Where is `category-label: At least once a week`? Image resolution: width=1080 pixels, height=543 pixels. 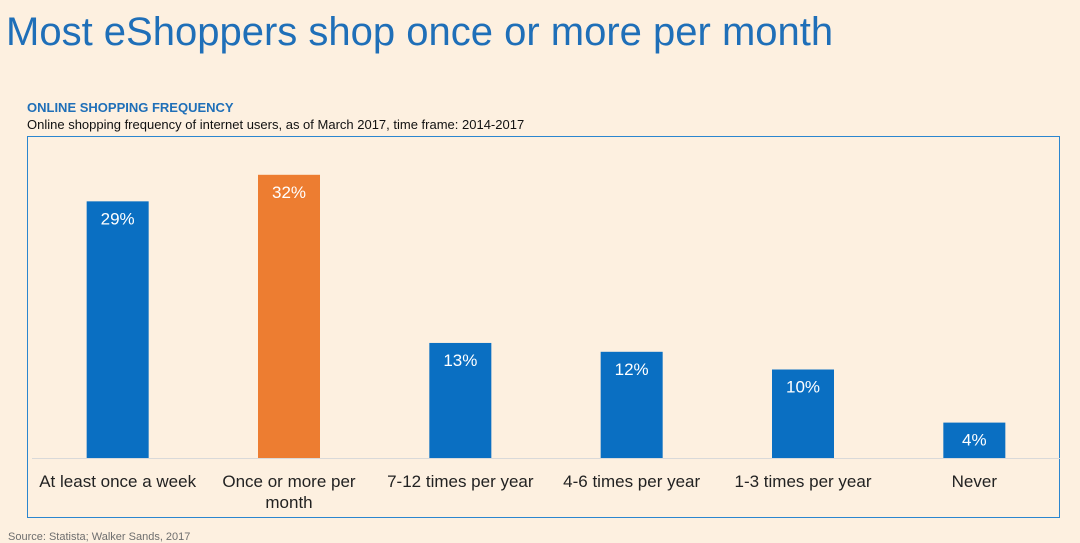 category-label: At least once a week is located at coordinates (117, 481).